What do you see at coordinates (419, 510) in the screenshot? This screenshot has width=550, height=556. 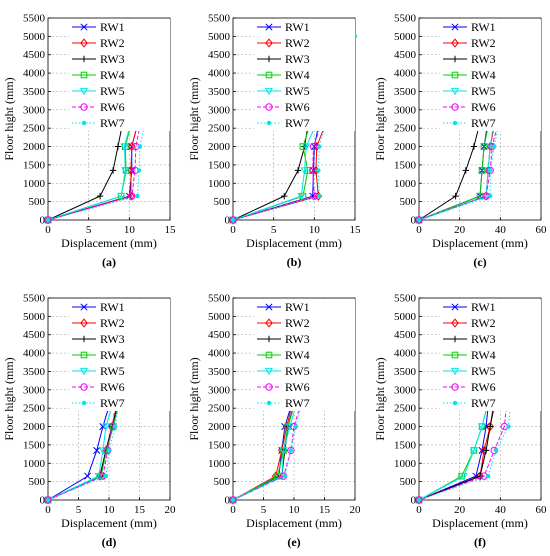 I see `x-tick-label: 0` at bounding box center [419, 510].